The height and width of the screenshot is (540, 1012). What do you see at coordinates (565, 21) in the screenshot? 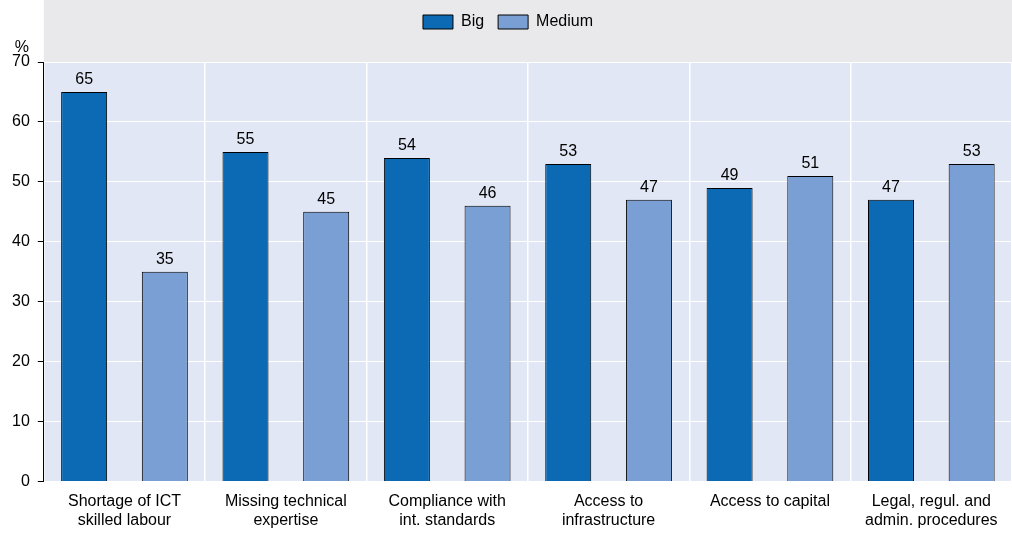
I see `legend-label: Medium` at bounding box center [565, 21].